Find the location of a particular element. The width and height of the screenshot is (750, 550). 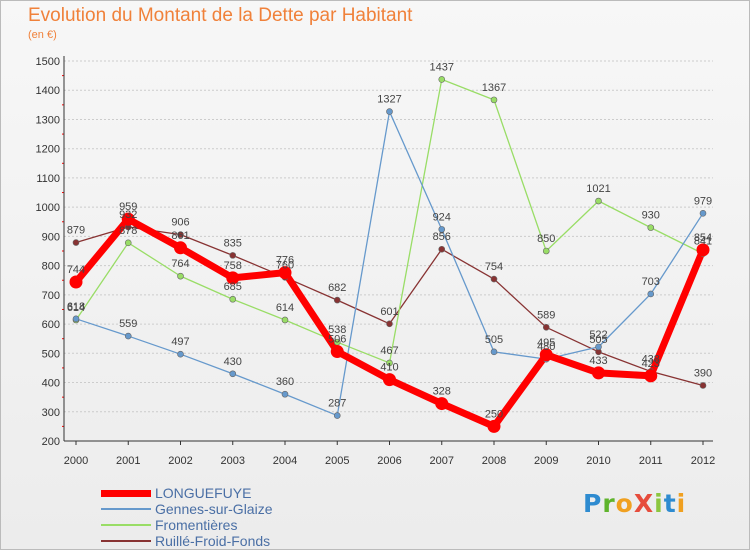

logo-letter: t is located at coordinates (670, 503).